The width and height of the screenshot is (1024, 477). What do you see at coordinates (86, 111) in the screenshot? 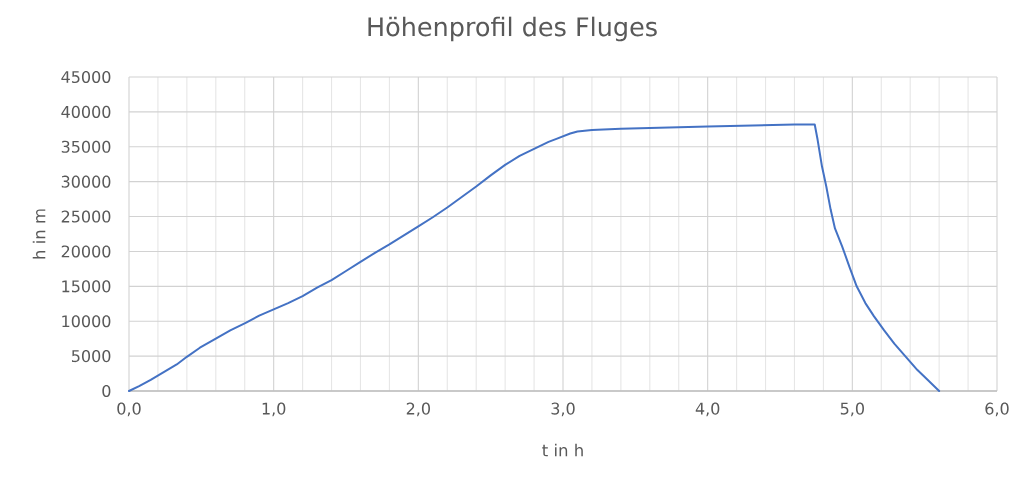
I see `y-tick-label: 40000` at bounding box center [86, 111].